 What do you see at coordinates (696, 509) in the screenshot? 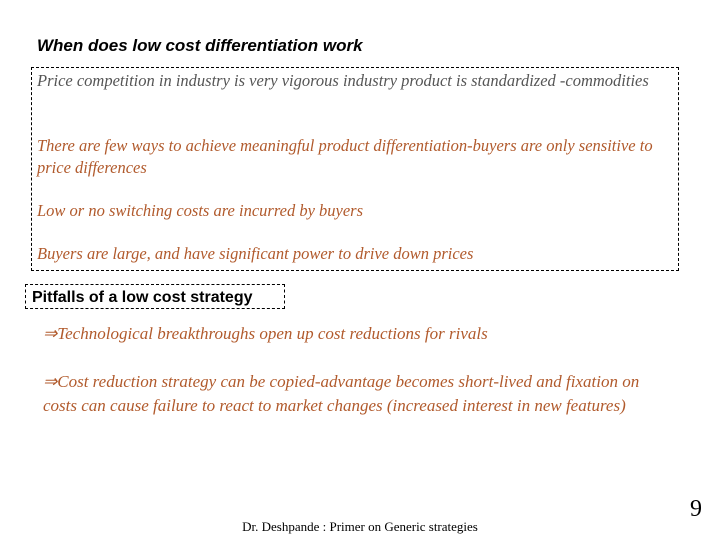
I see `page-number: 9` at bounding box center [696, 509].